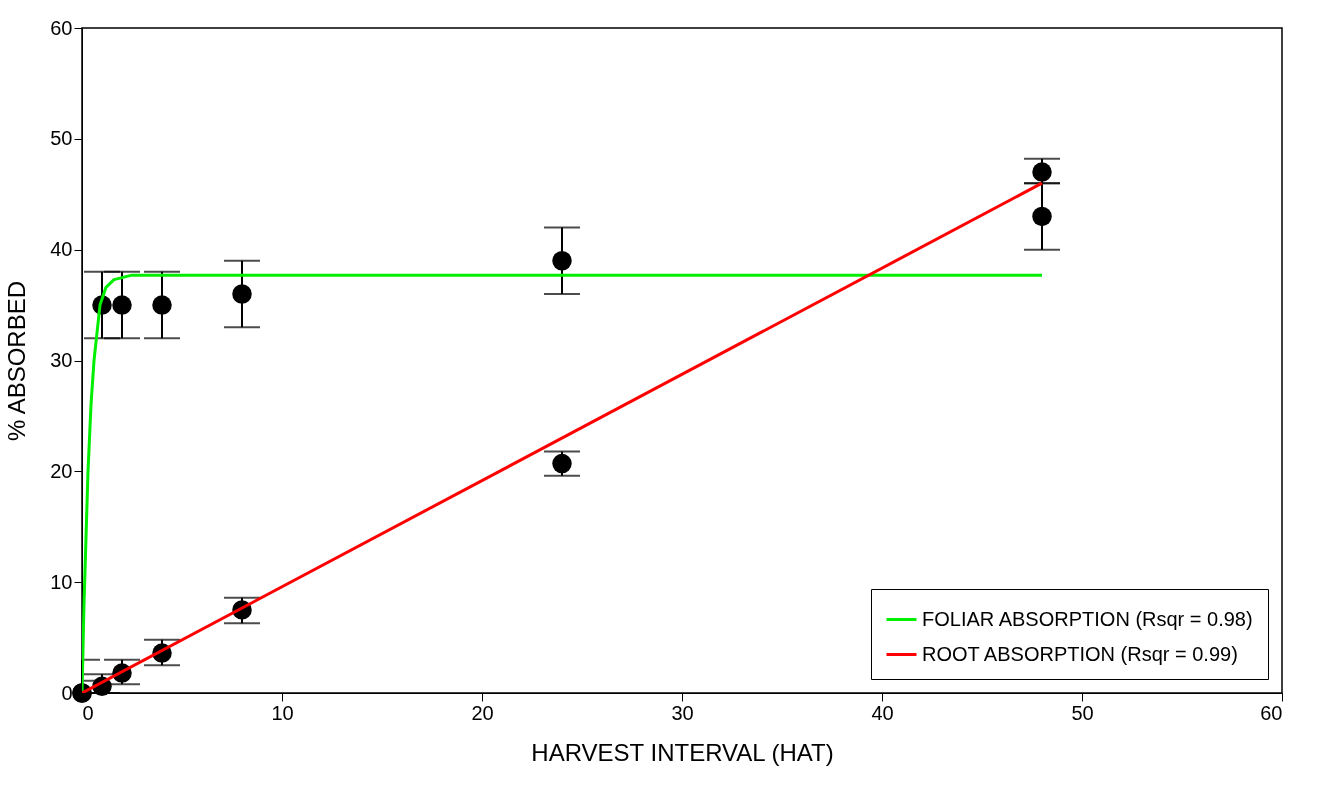 This screenshot has width=1335, height=805. I want to click on y-tick-label: 40, so click(61, 249).